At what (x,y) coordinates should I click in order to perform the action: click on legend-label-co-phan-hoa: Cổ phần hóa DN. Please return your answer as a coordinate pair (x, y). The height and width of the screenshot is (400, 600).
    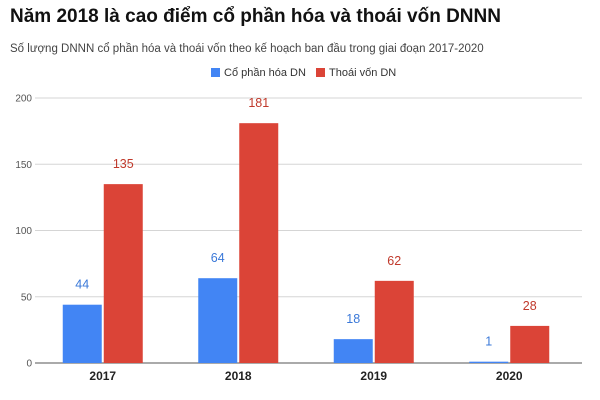
    Looking at the image, I should click on (265, 73).